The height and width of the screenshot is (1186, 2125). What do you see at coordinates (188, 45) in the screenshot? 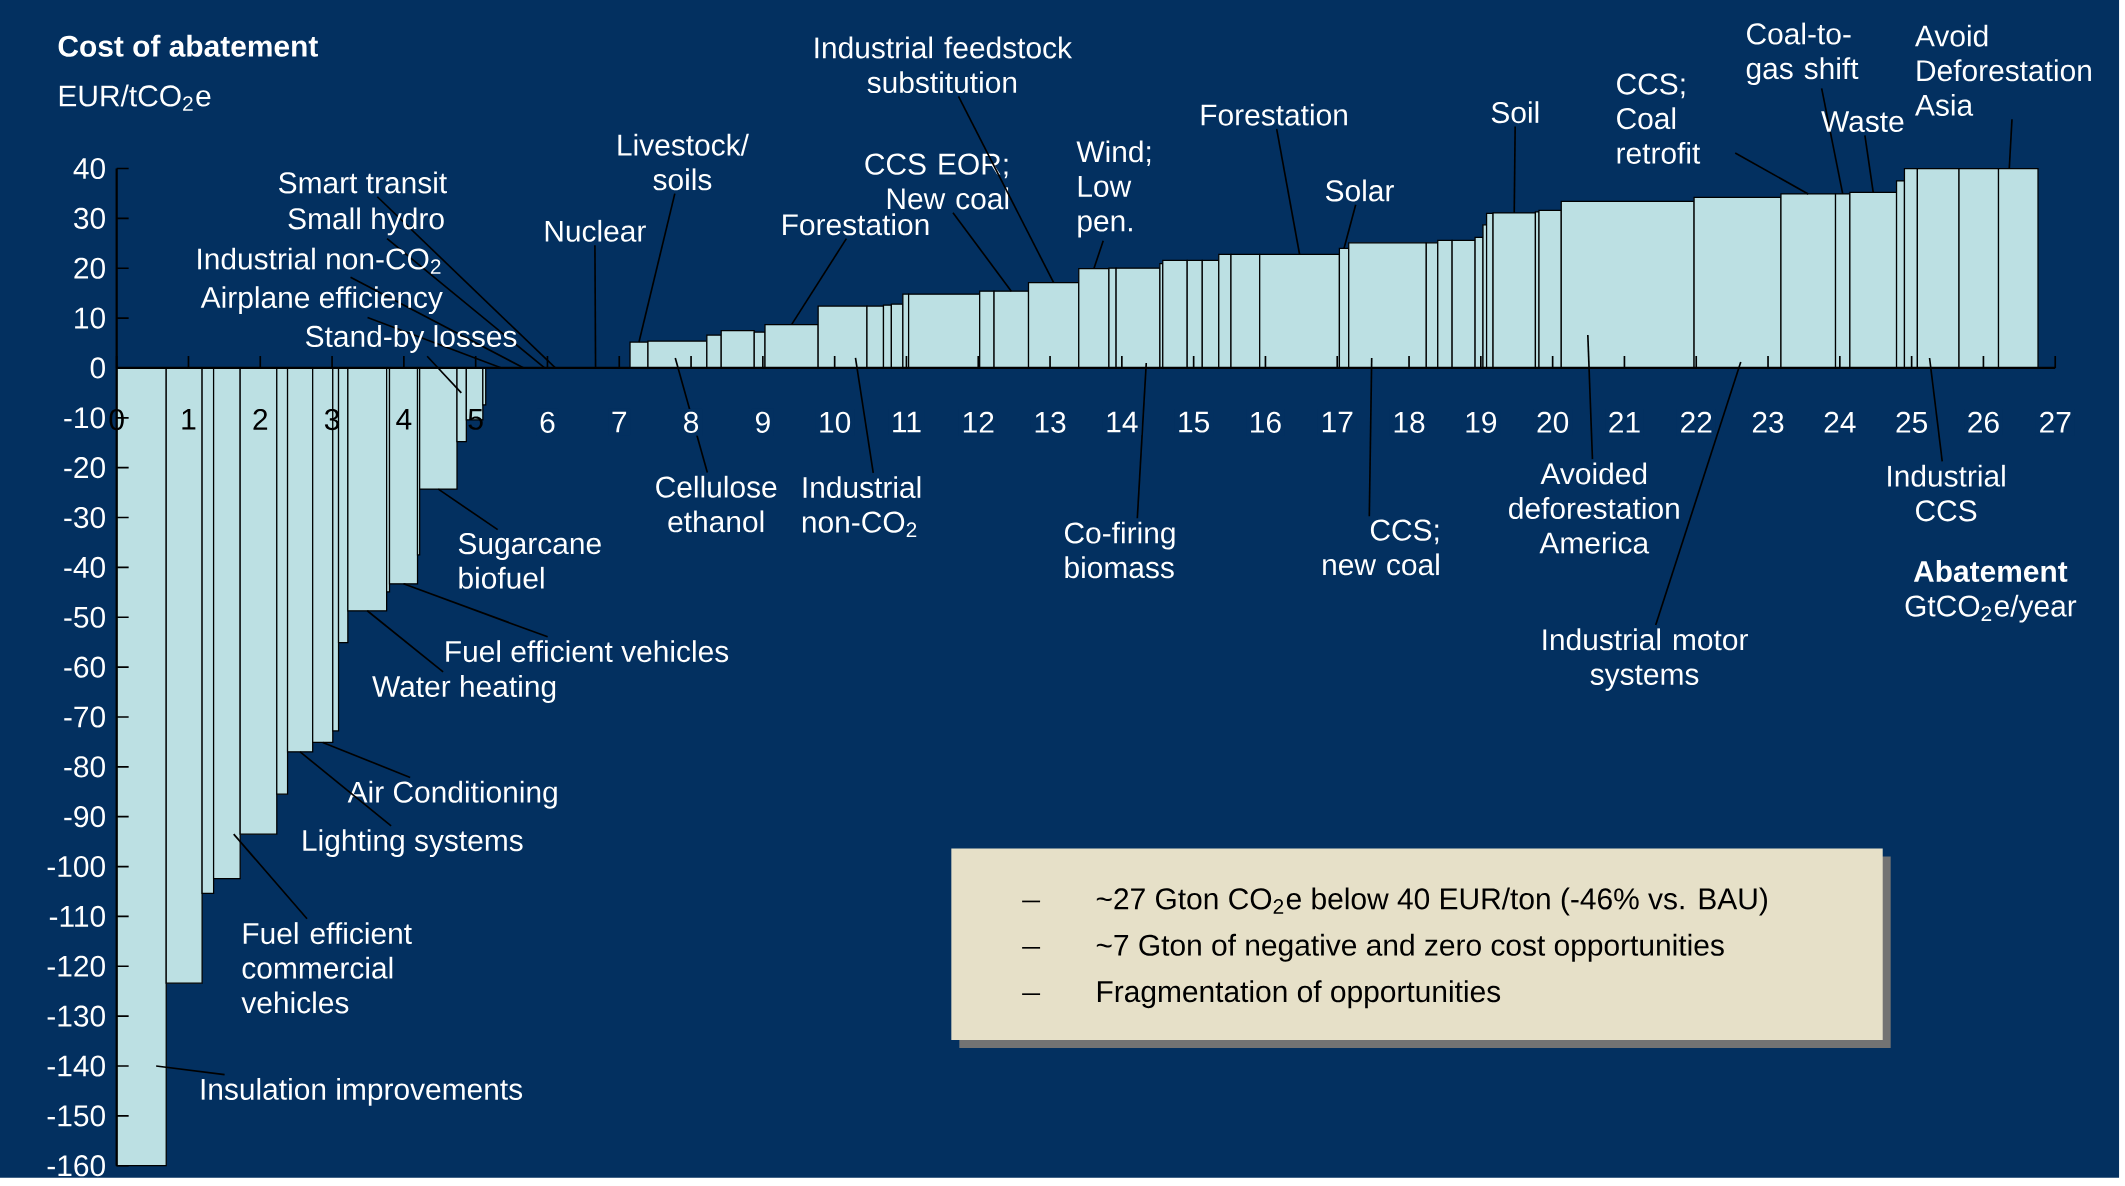
I see `chart-title: Cost of abatement` at bounding box center [188, 45].